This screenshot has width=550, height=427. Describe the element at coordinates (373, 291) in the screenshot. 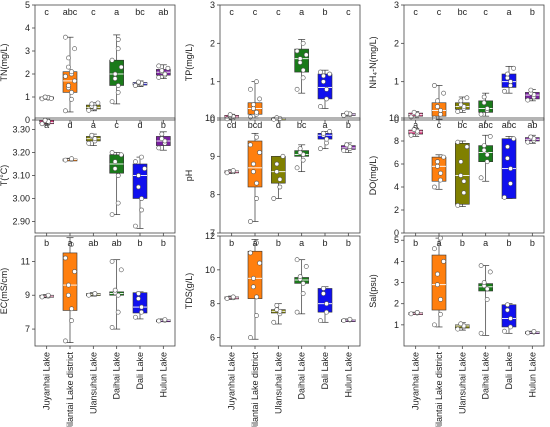

I see `y-axis-label: Sal(psu)` at that location.